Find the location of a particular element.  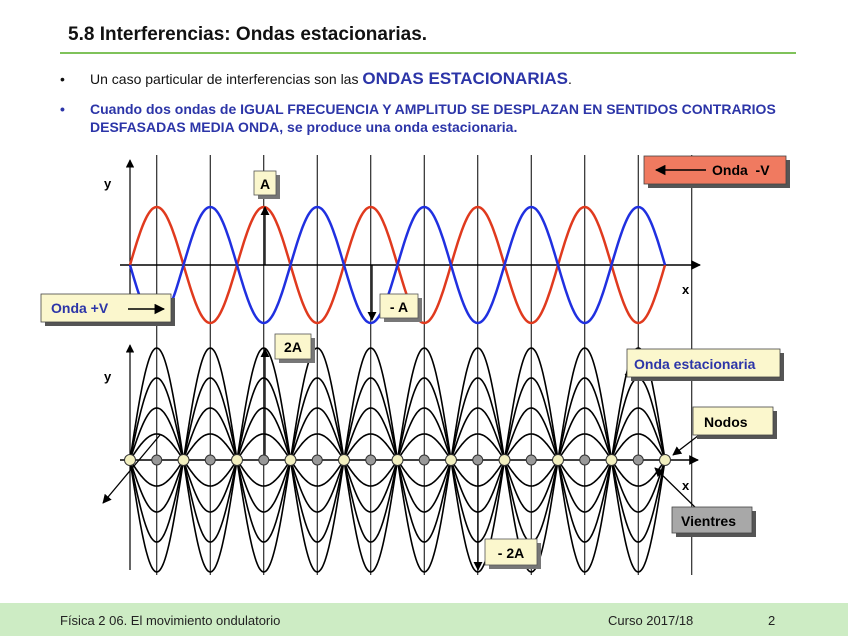

label-box-minus-two-a is located at coordinates (511, 552).